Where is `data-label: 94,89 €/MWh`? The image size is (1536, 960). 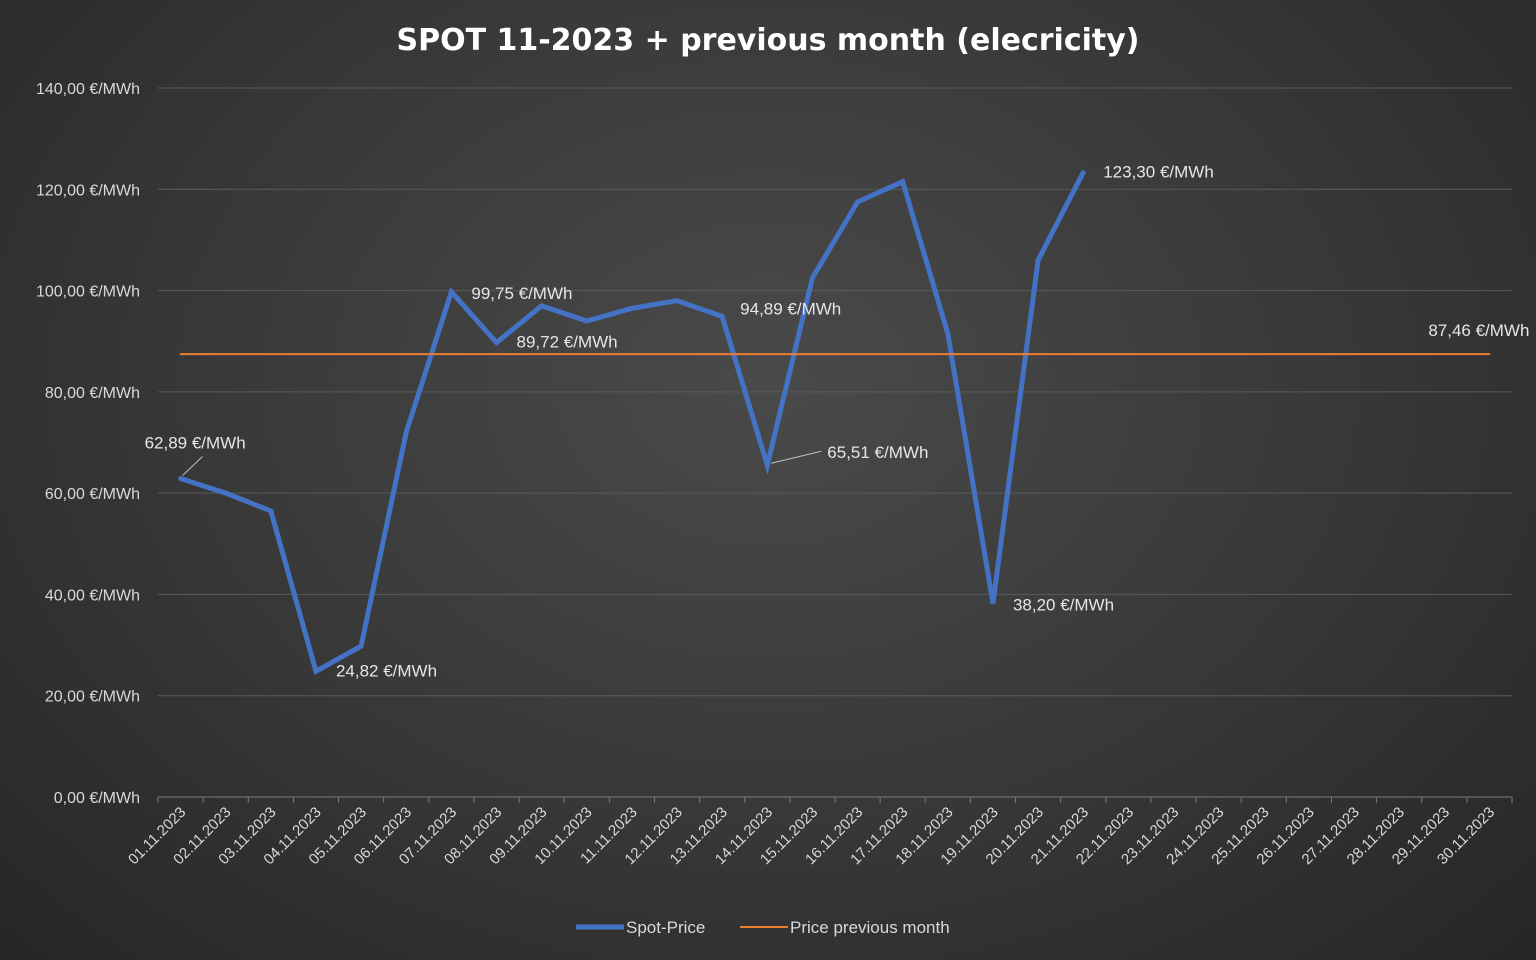 data-label: 94,89 €/MWh is located at coordinates (790, 308).